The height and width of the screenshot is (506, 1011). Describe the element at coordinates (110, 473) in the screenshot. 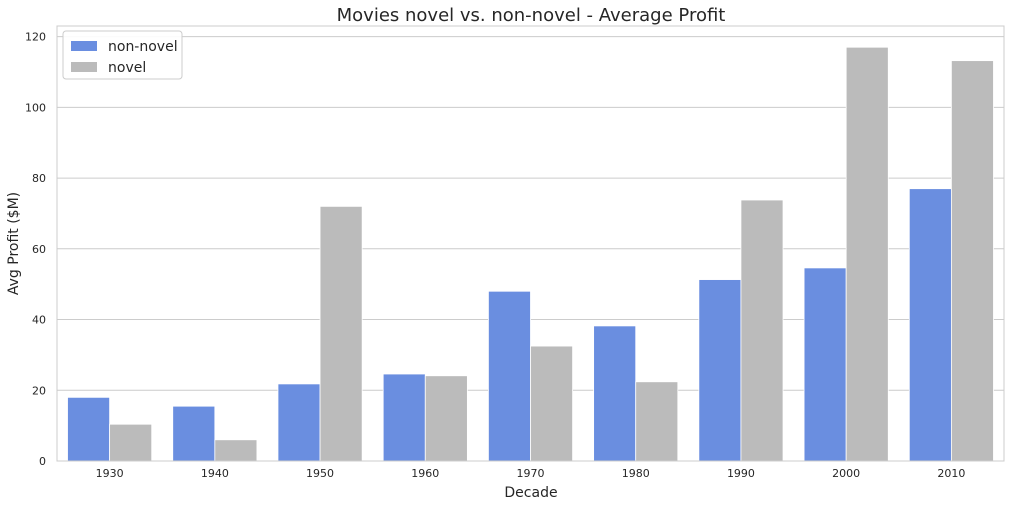

I see `x-tick-label: 1930` at that location.